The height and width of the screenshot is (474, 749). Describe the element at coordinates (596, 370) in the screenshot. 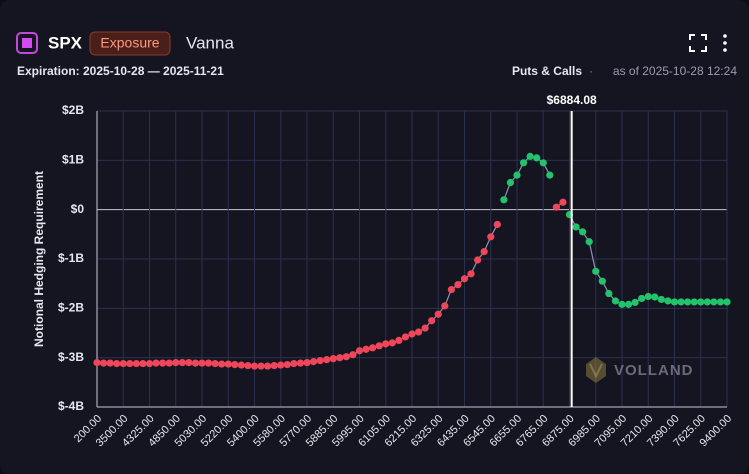

I see `watermark-logo` at that location.